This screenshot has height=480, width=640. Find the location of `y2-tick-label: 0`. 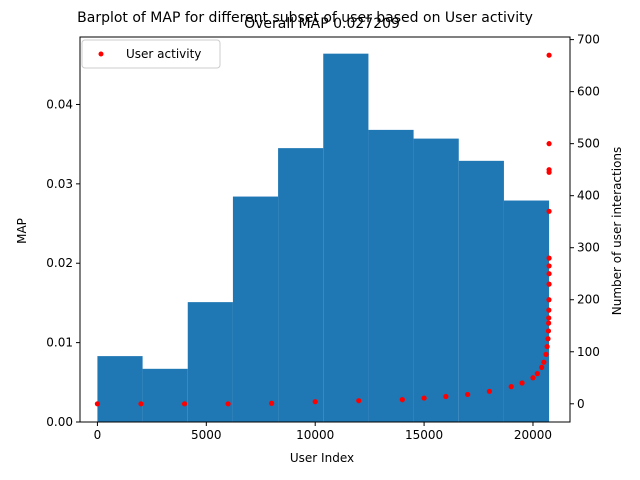

y2-tick-label: 0 is located at coordinates (581, 404).